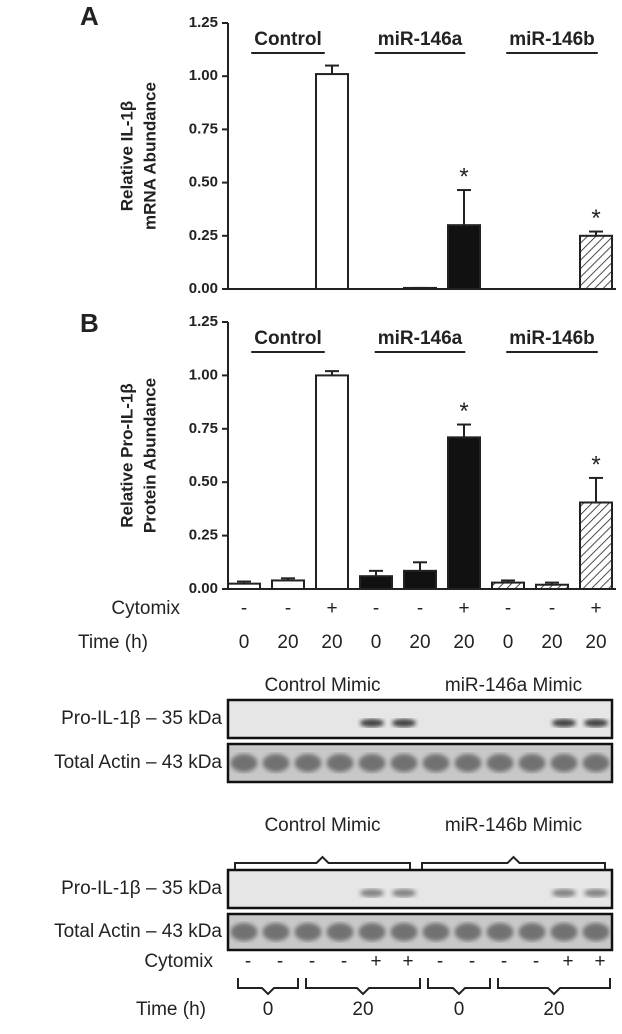  I want to click on panel-letter: A, so click(89, 16).